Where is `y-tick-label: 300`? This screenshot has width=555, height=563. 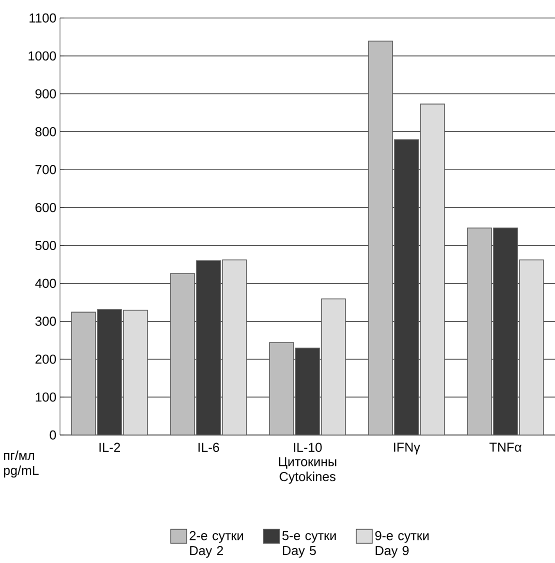
y-tick-label: 300 is located at coordinates (45, 321).